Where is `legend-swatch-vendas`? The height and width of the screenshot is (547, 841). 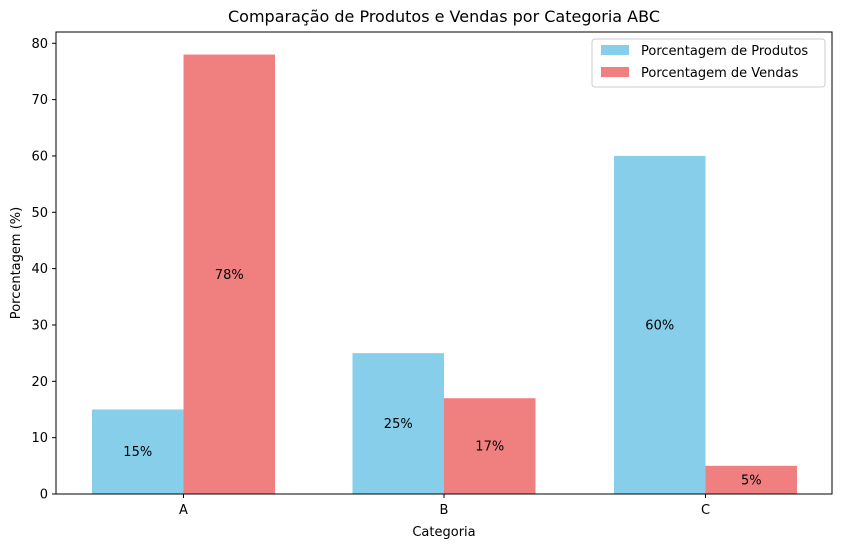 legend-swatch-vendas is located at coordinates (615, 72).